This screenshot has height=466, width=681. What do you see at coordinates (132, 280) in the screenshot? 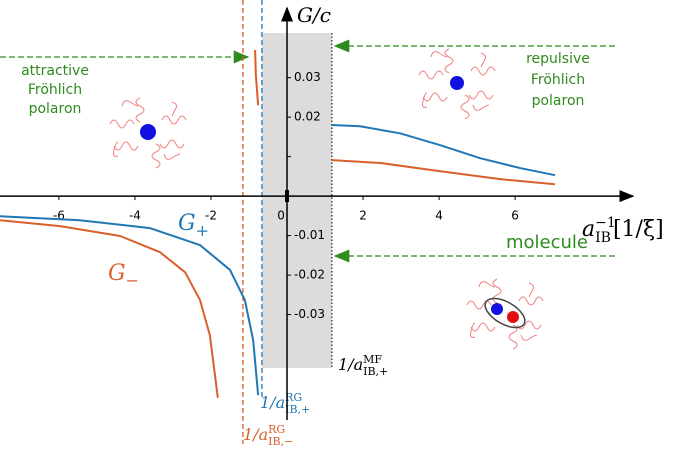
I see `label-sub: −` at bounding box center [132, 280].